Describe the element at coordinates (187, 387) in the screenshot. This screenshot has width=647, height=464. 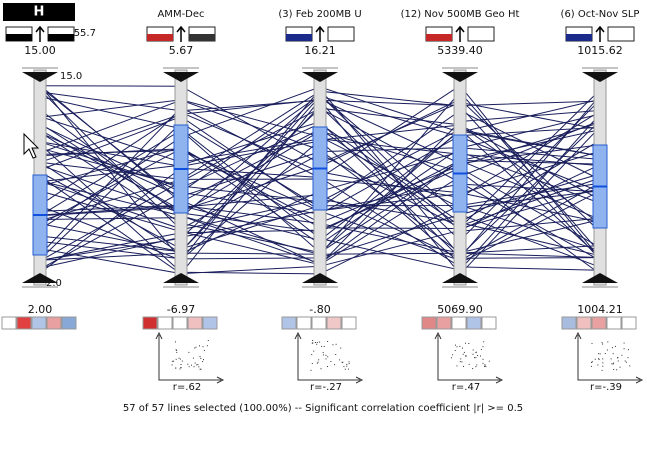
I see `correlation-label: r=.62` at that location.